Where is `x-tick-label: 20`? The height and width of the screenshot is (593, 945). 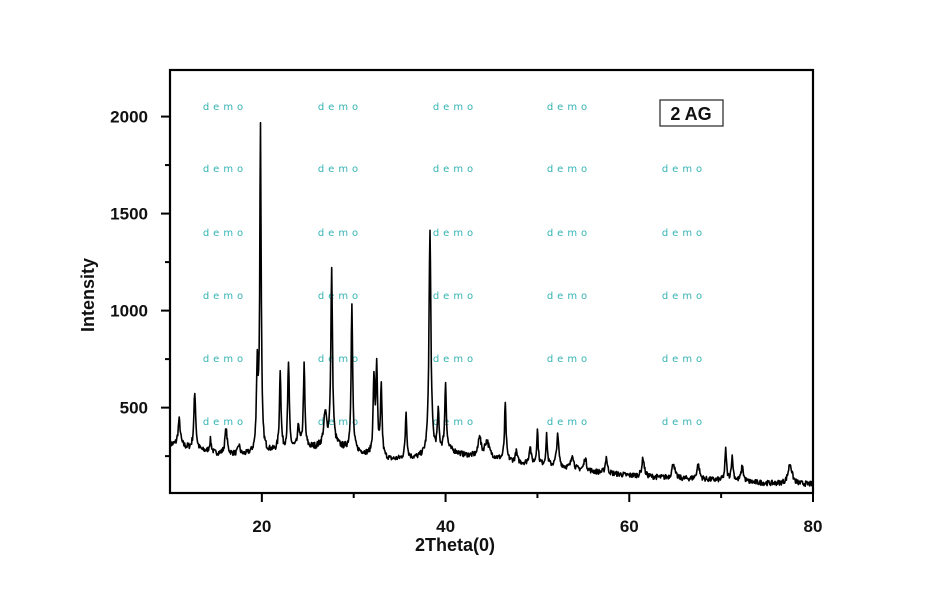
x-tick-label: 20 is located at coordinates (261, 526).